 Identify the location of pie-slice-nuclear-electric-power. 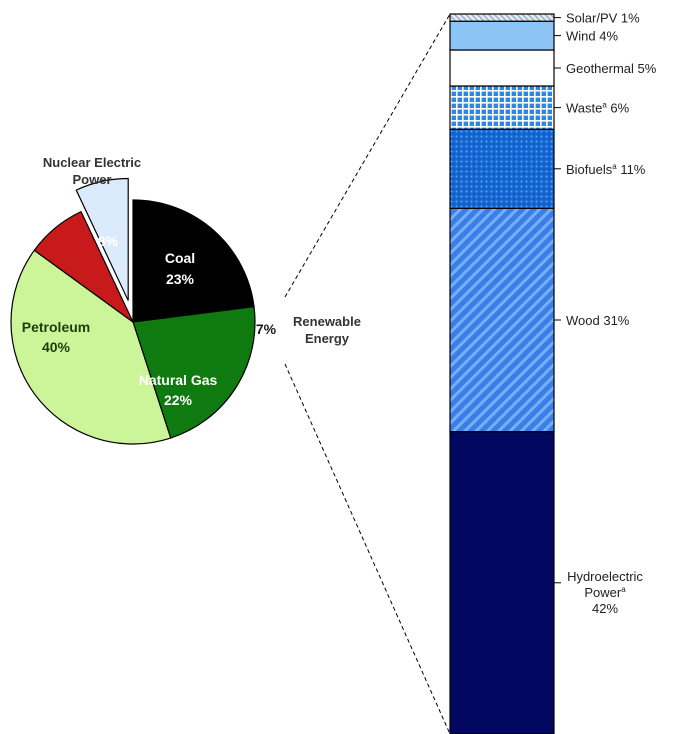
(83, 266).